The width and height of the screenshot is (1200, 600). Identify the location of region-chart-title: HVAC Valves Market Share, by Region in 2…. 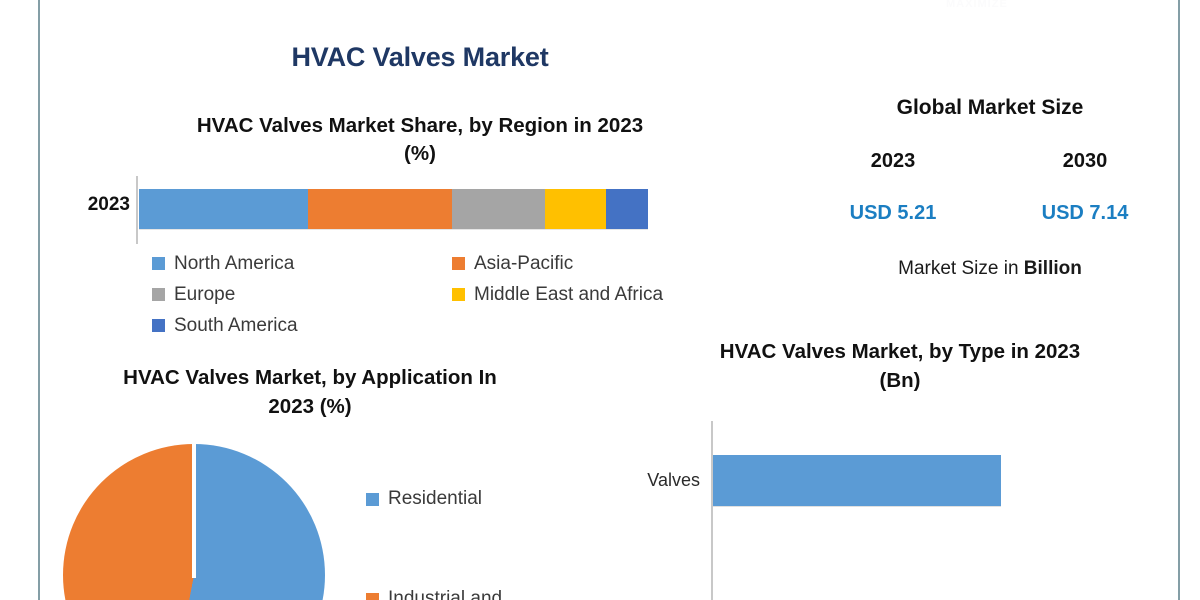
(420, 140).